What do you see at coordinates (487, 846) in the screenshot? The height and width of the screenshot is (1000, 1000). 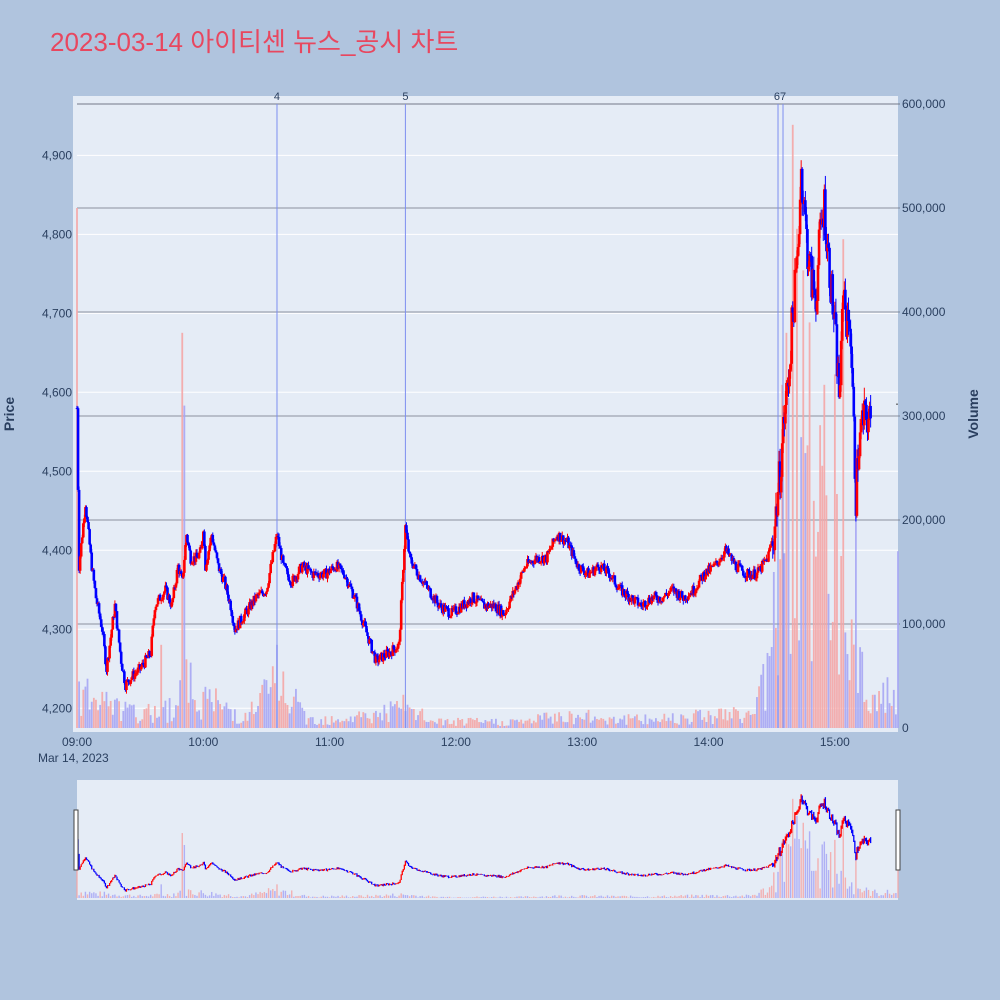 I see `range-slider` at bounding box center [487, 846].